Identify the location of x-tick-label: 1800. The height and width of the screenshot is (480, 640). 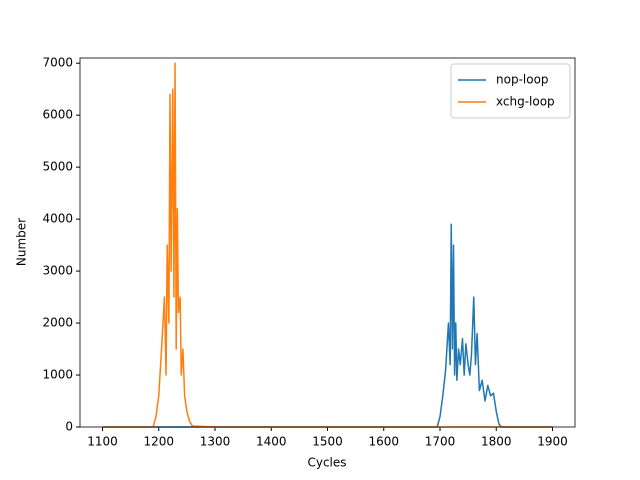
(496, 442).